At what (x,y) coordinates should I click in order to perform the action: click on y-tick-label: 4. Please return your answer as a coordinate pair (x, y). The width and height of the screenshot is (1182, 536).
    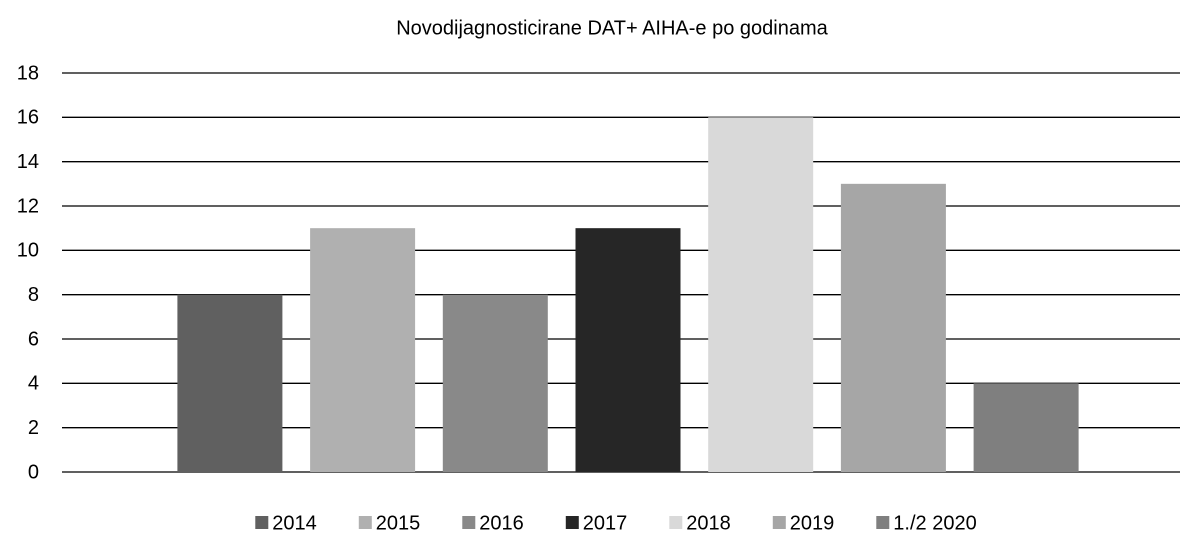
    Looking at the image, I should click on (33, 384).